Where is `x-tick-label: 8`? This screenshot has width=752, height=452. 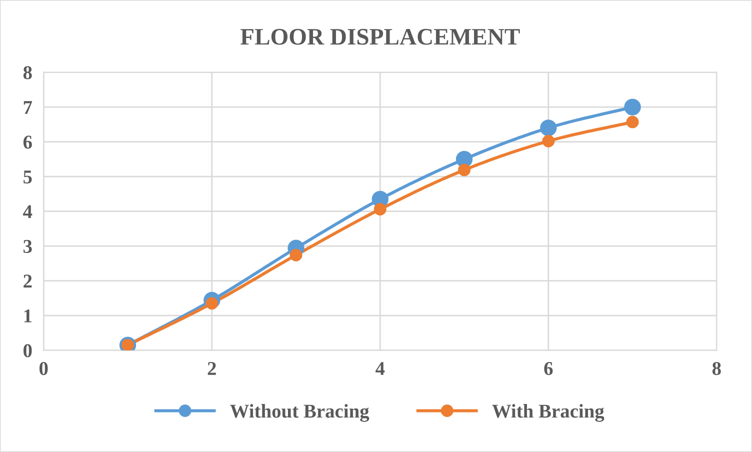
x-tick-label: 8 is located at coordinates (716, 369).